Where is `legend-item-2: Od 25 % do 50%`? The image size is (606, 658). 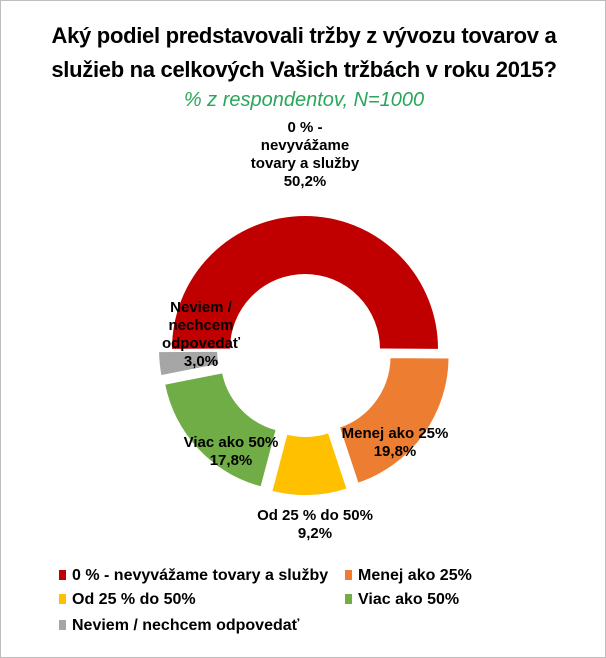
legend-item-2: Od 25 % do 50% is located at coordinates (127, 600).